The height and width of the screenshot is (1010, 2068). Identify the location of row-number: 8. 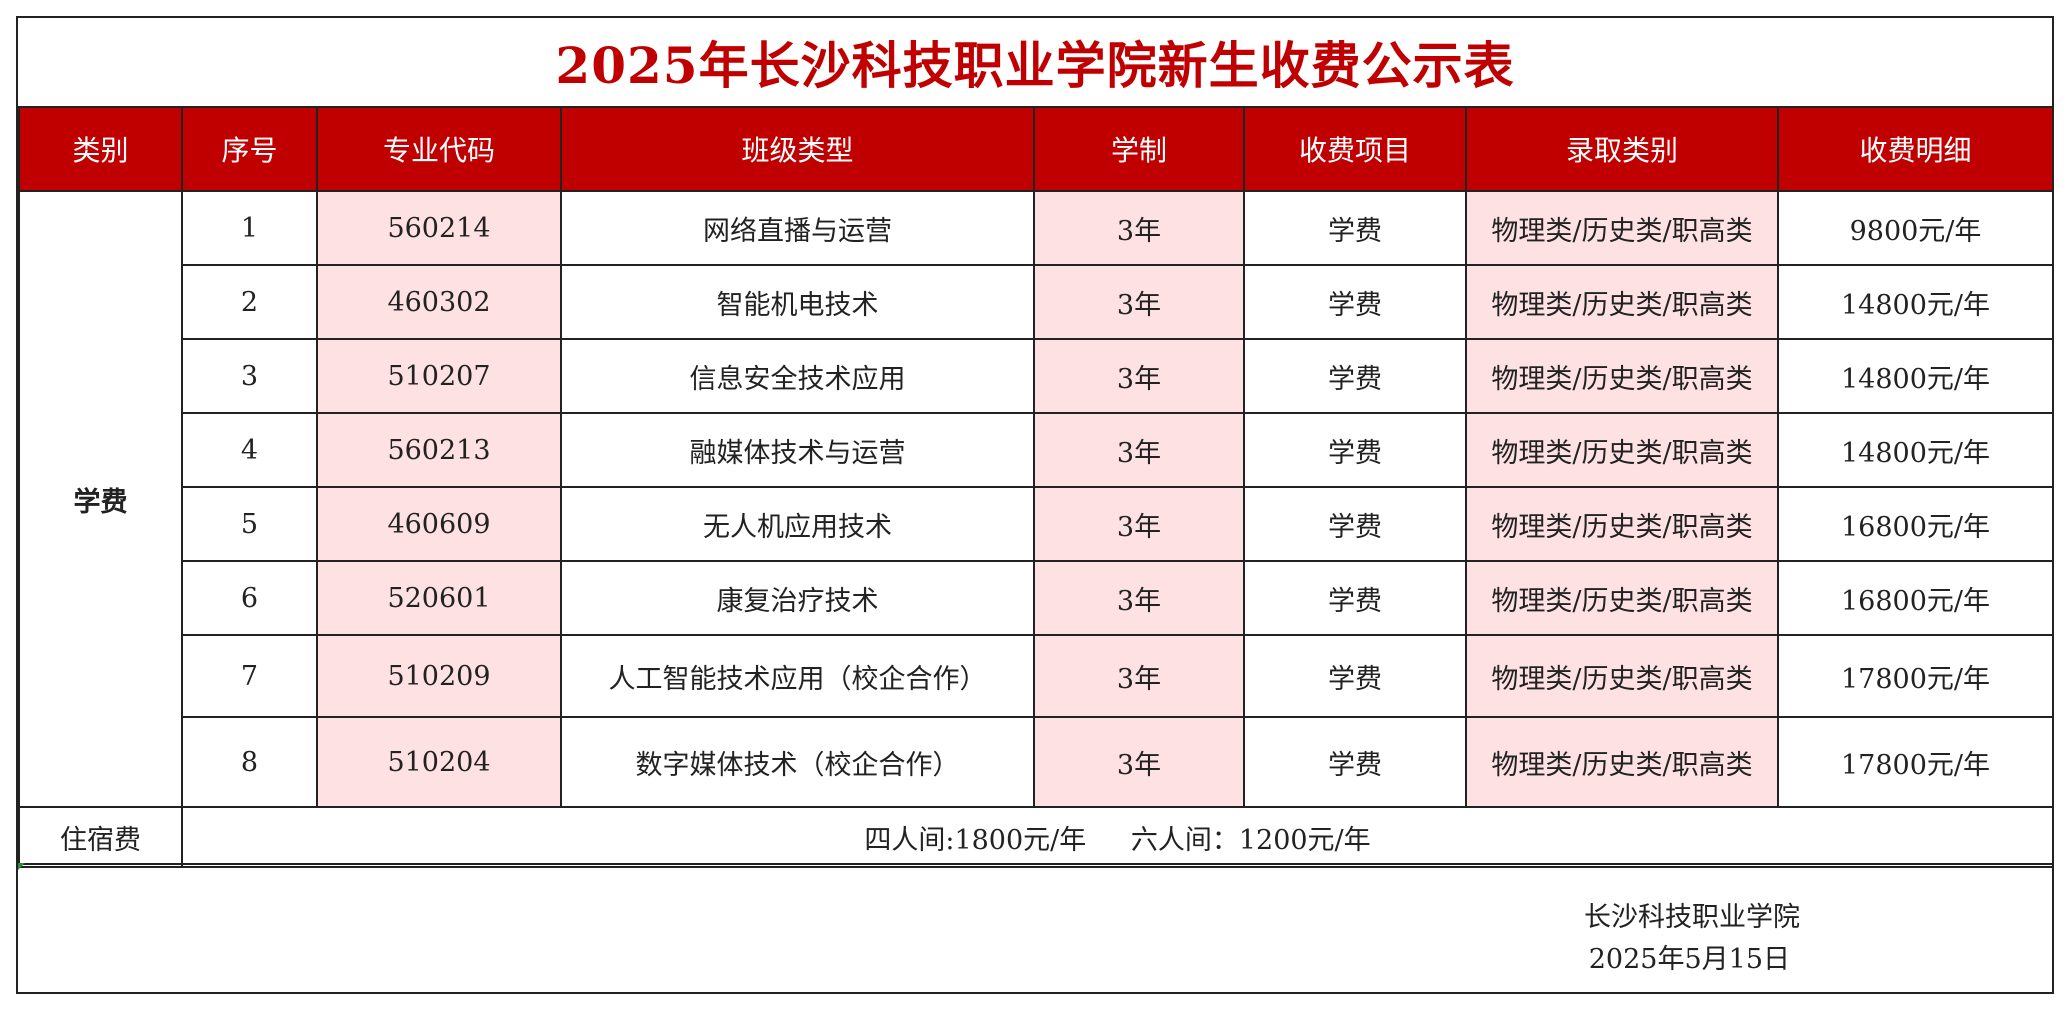
(249, 762).